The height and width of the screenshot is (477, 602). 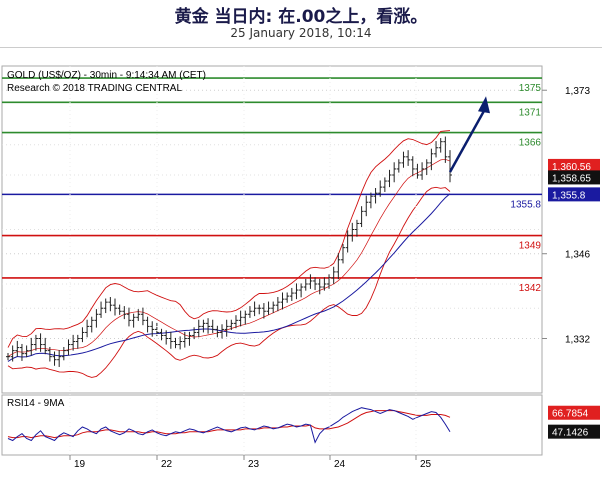 What do you see at coordinates (570, 414) in the screenshot?
I see `rsi-tag-label: 66.7854` at bounding box center [570, 414].